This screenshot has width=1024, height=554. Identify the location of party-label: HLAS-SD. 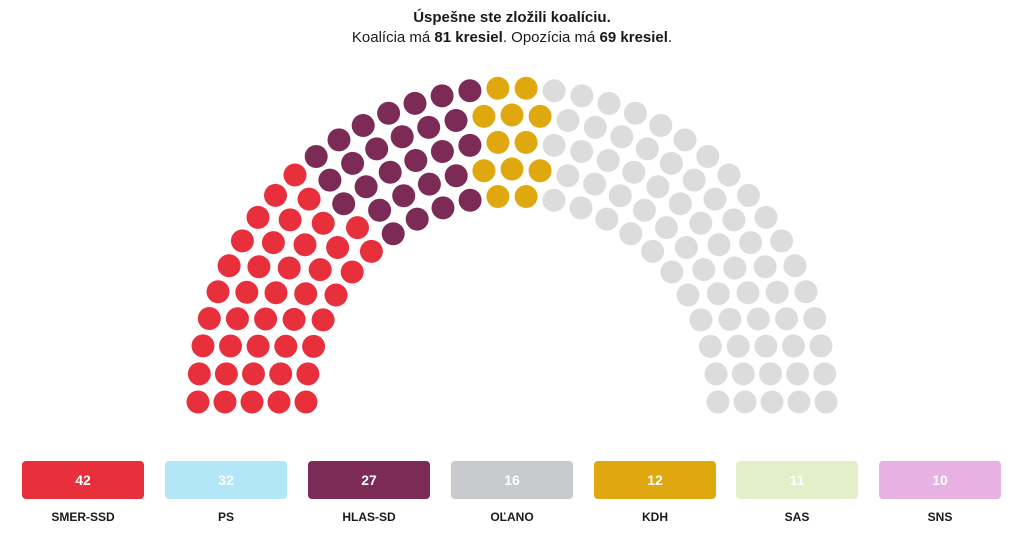
(369, 517).